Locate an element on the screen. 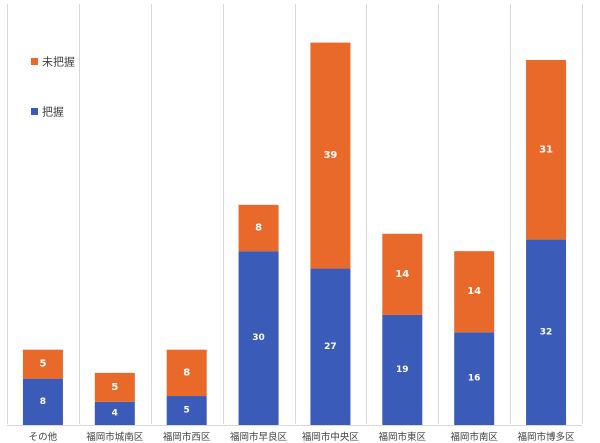 The width and height of the screenshot is (600, 443). data-label: 30 is located at coordinates (258, 338).